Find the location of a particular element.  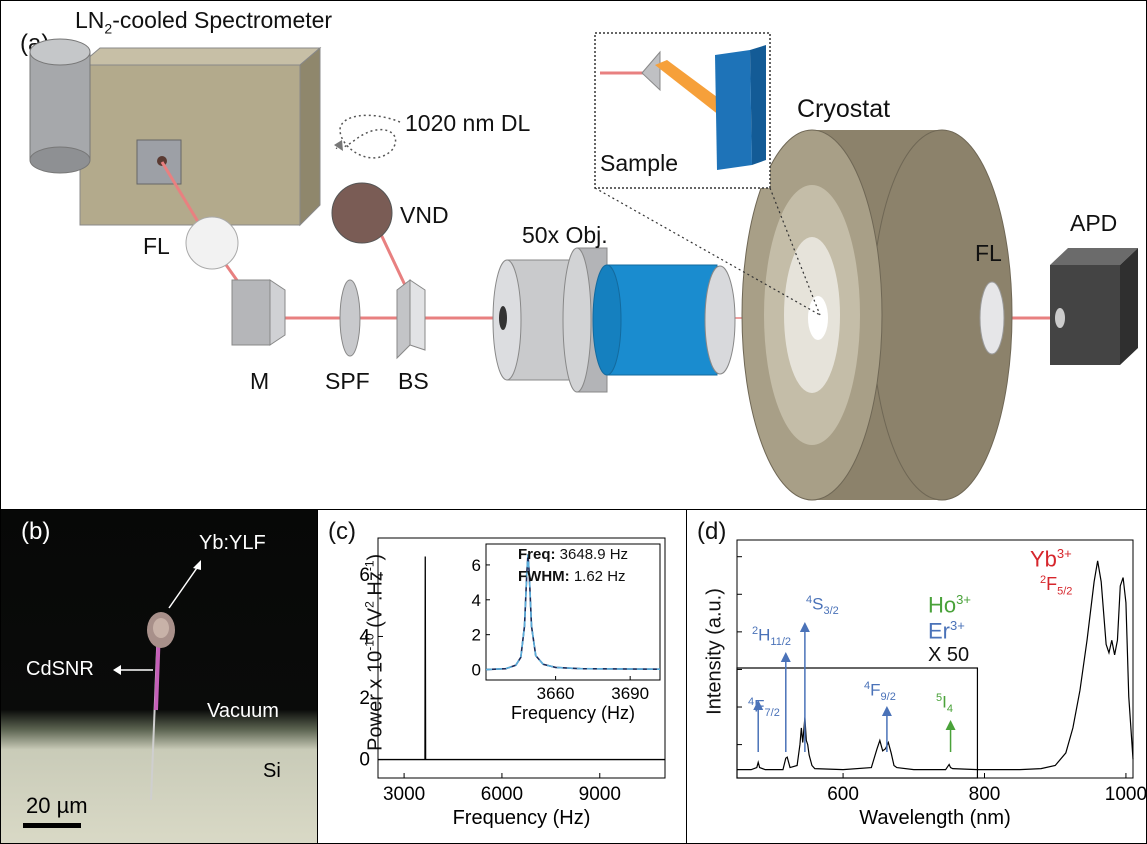

panel-b-label: (b) is located at coordinates (36, 531).